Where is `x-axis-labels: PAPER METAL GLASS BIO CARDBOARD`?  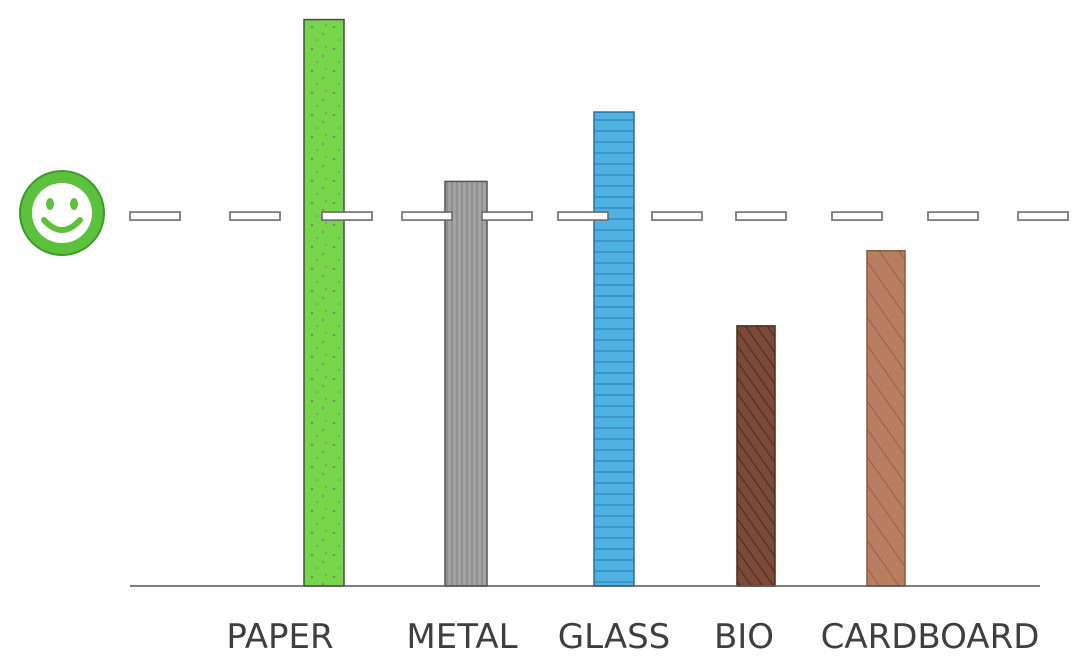
x-axis-labels: PAPER METAL GLASS BIO CARDBOARD is located at coordinates (632, 637).